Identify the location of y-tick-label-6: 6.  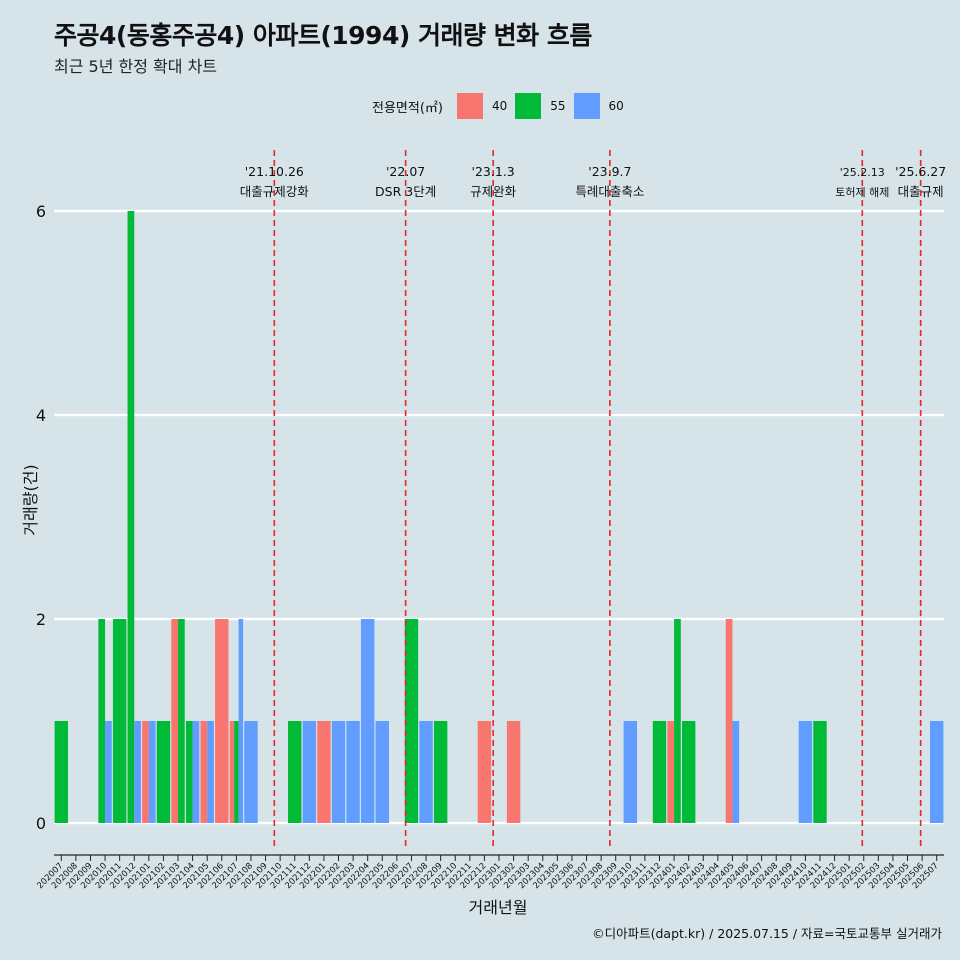
(41, 211).